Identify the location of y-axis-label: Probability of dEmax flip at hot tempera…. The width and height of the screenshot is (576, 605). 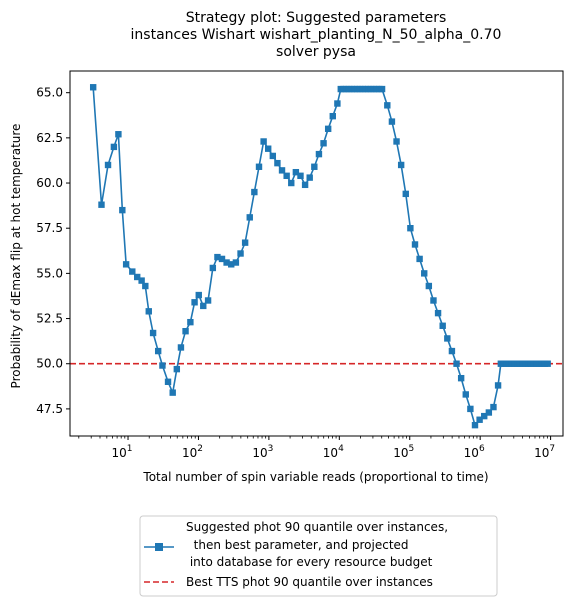
(16, 256).